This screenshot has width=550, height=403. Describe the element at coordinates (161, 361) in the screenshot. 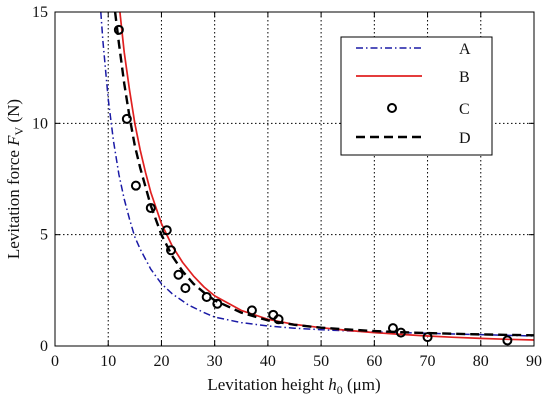

I see `x-tick-label: 20` at that location.